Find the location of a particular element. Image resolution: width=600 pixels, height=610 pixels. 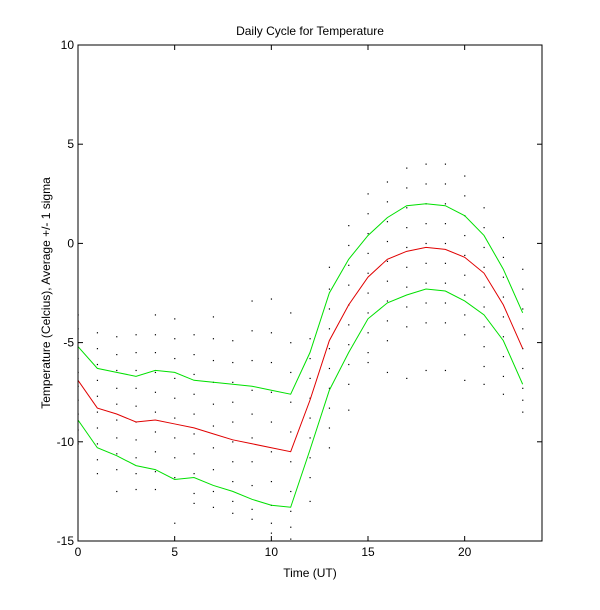

x-tick-label: 0 is located at coordinates (78, 552).